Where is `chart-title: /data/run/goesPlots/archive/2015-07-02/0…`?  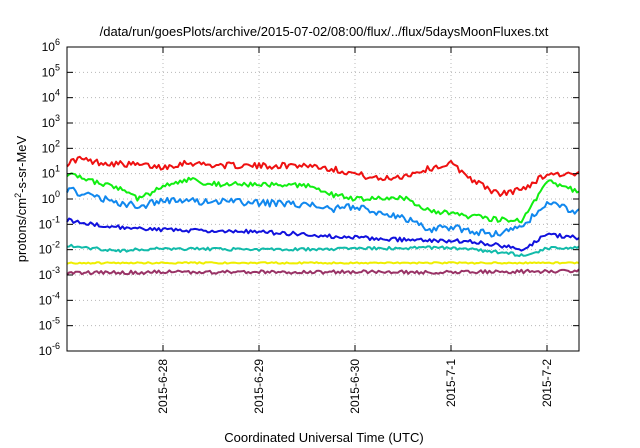
chart-title: /data/run/goesPlots/archive/2015-07-02/0… is located at coordinates (324, 31).